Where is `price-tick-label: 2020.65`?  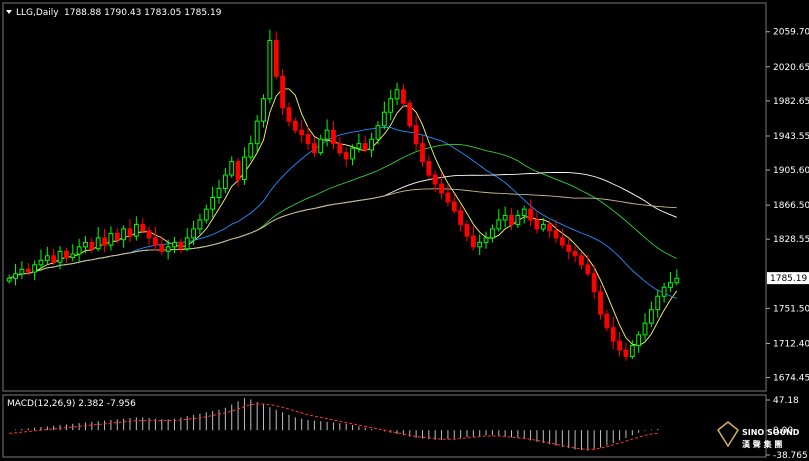
price-tick-label: 2020.65 is located at coordinates (791, 68).